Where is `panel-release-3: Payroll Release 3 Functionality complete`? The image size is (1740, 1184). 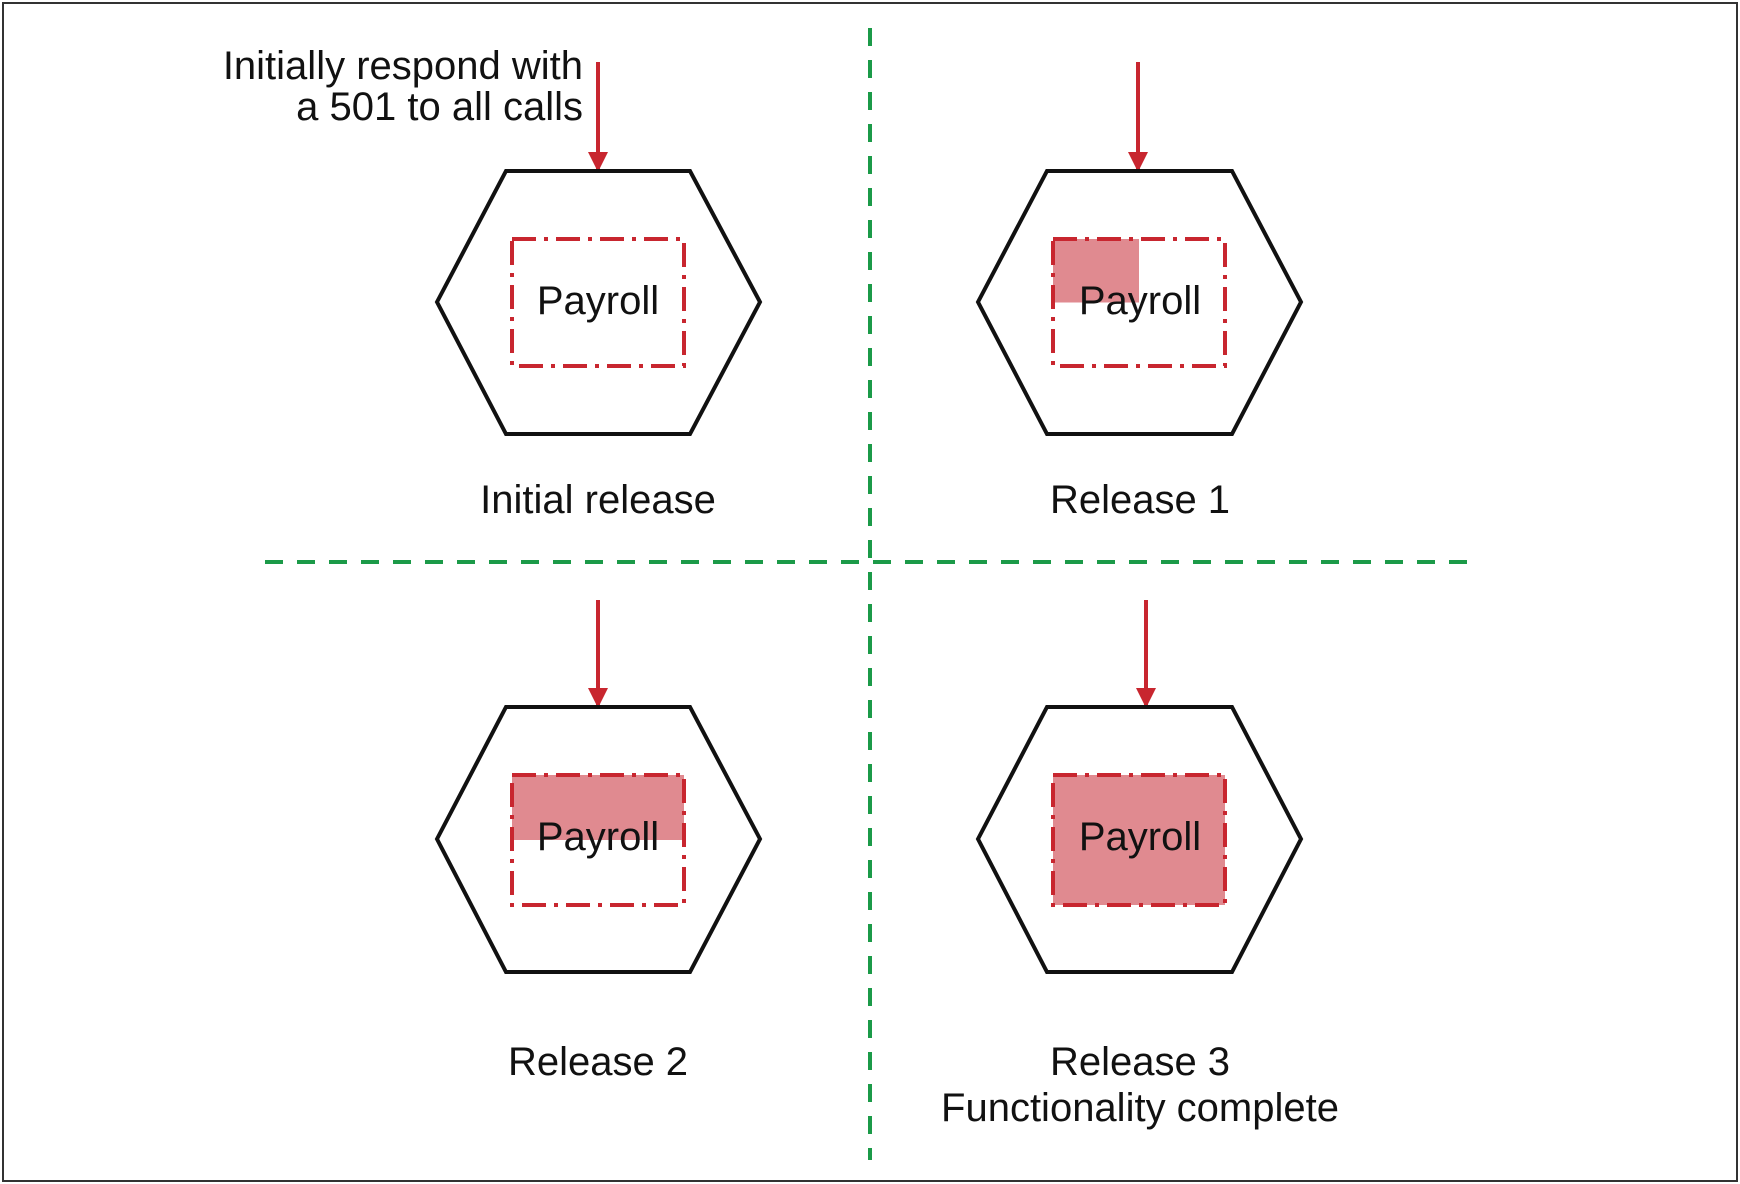
panel-release-3: Payroll Release 3 Functionality complete is located at coordinates (1140, 865).